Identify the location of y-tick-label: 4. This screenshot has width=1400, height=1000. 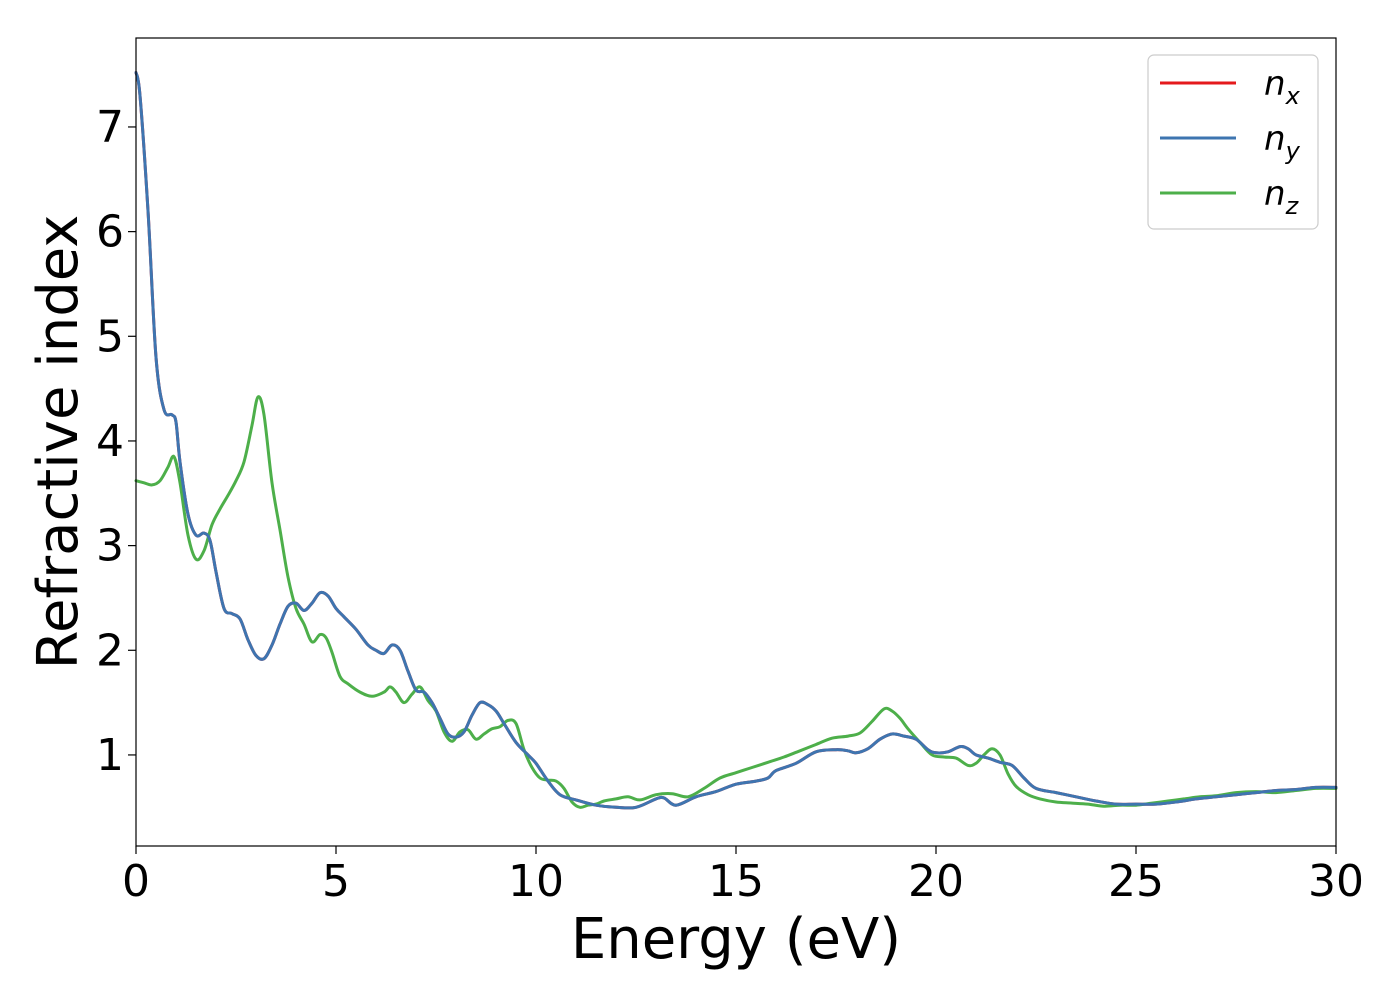
(110, 441).